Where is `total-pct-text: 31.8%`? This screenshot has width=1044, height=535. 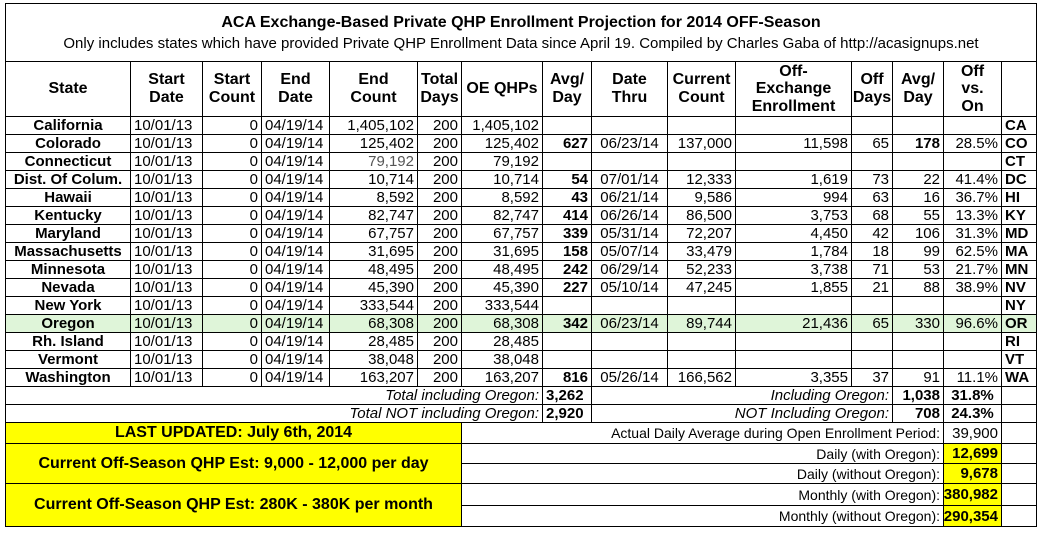
total-pct-text: 31.8% is located at coordinates (972, 395).